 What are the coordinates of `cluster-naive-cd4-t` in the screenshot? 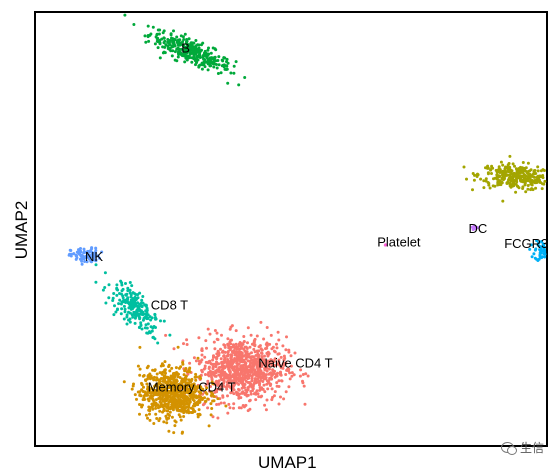 It's located at (237, 370).